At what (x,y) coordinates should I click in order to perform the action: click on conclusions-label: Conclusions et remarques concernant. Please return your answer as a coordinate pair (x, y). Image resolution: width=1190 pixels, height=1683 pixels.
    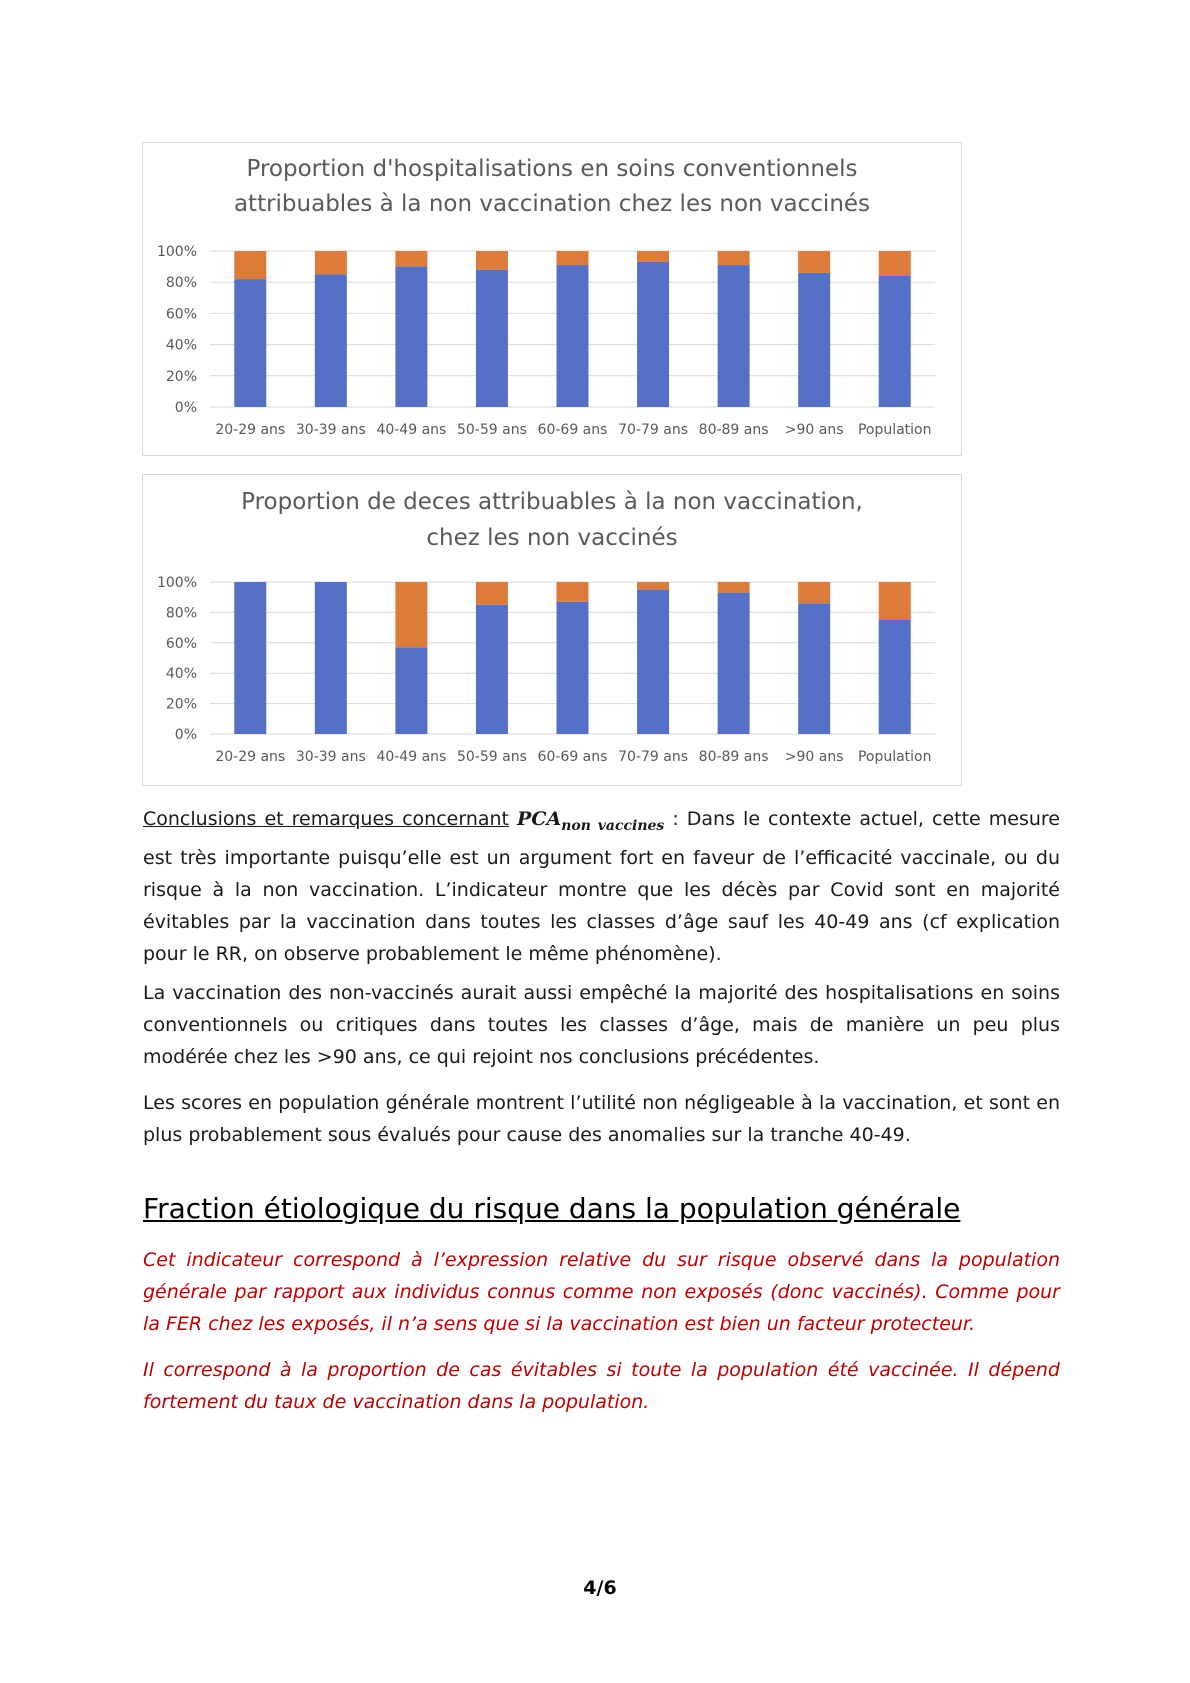
    Looking at the image, I should click on (326, 819).